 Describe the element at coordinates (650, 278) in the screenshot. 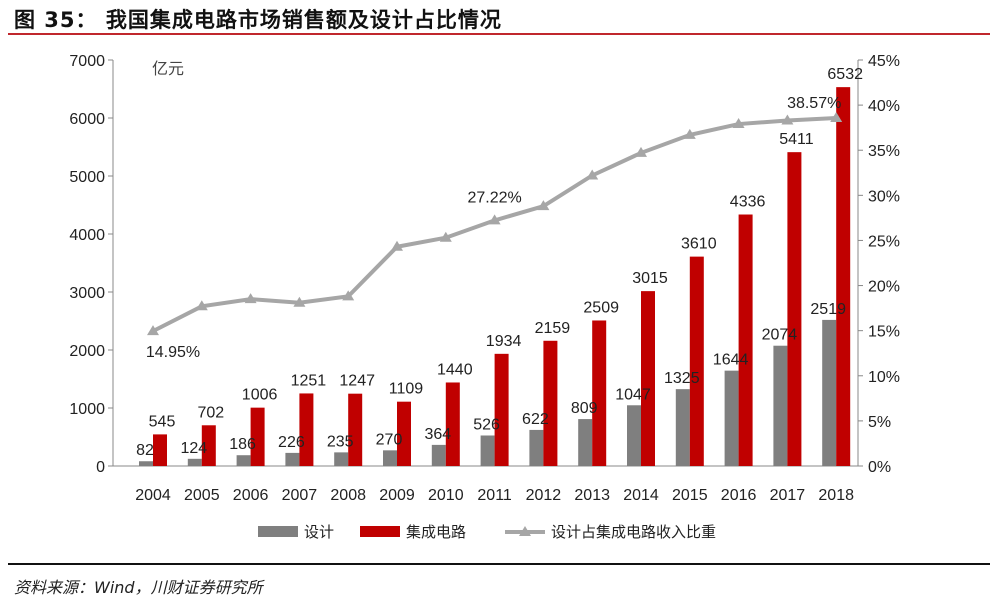

I see `ic-bar-label: 3015` at that location.